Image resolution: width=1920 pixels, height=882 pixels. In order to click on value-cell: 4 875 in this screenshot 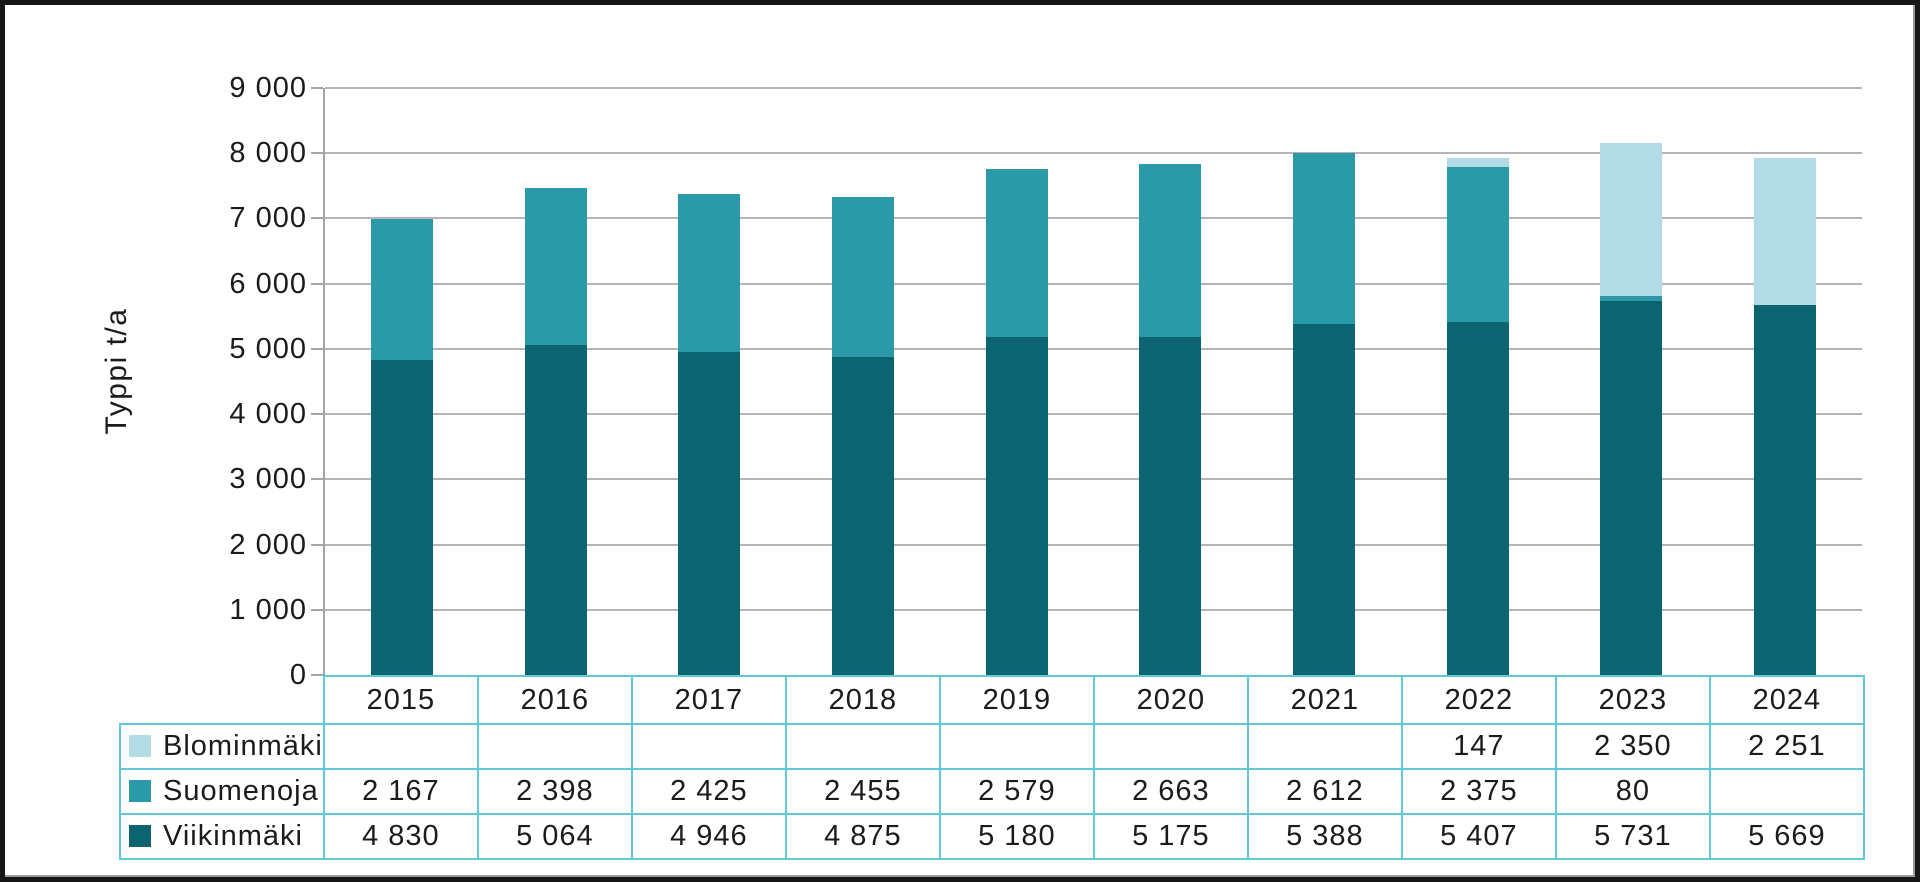, I will do `click(862, 836)`.